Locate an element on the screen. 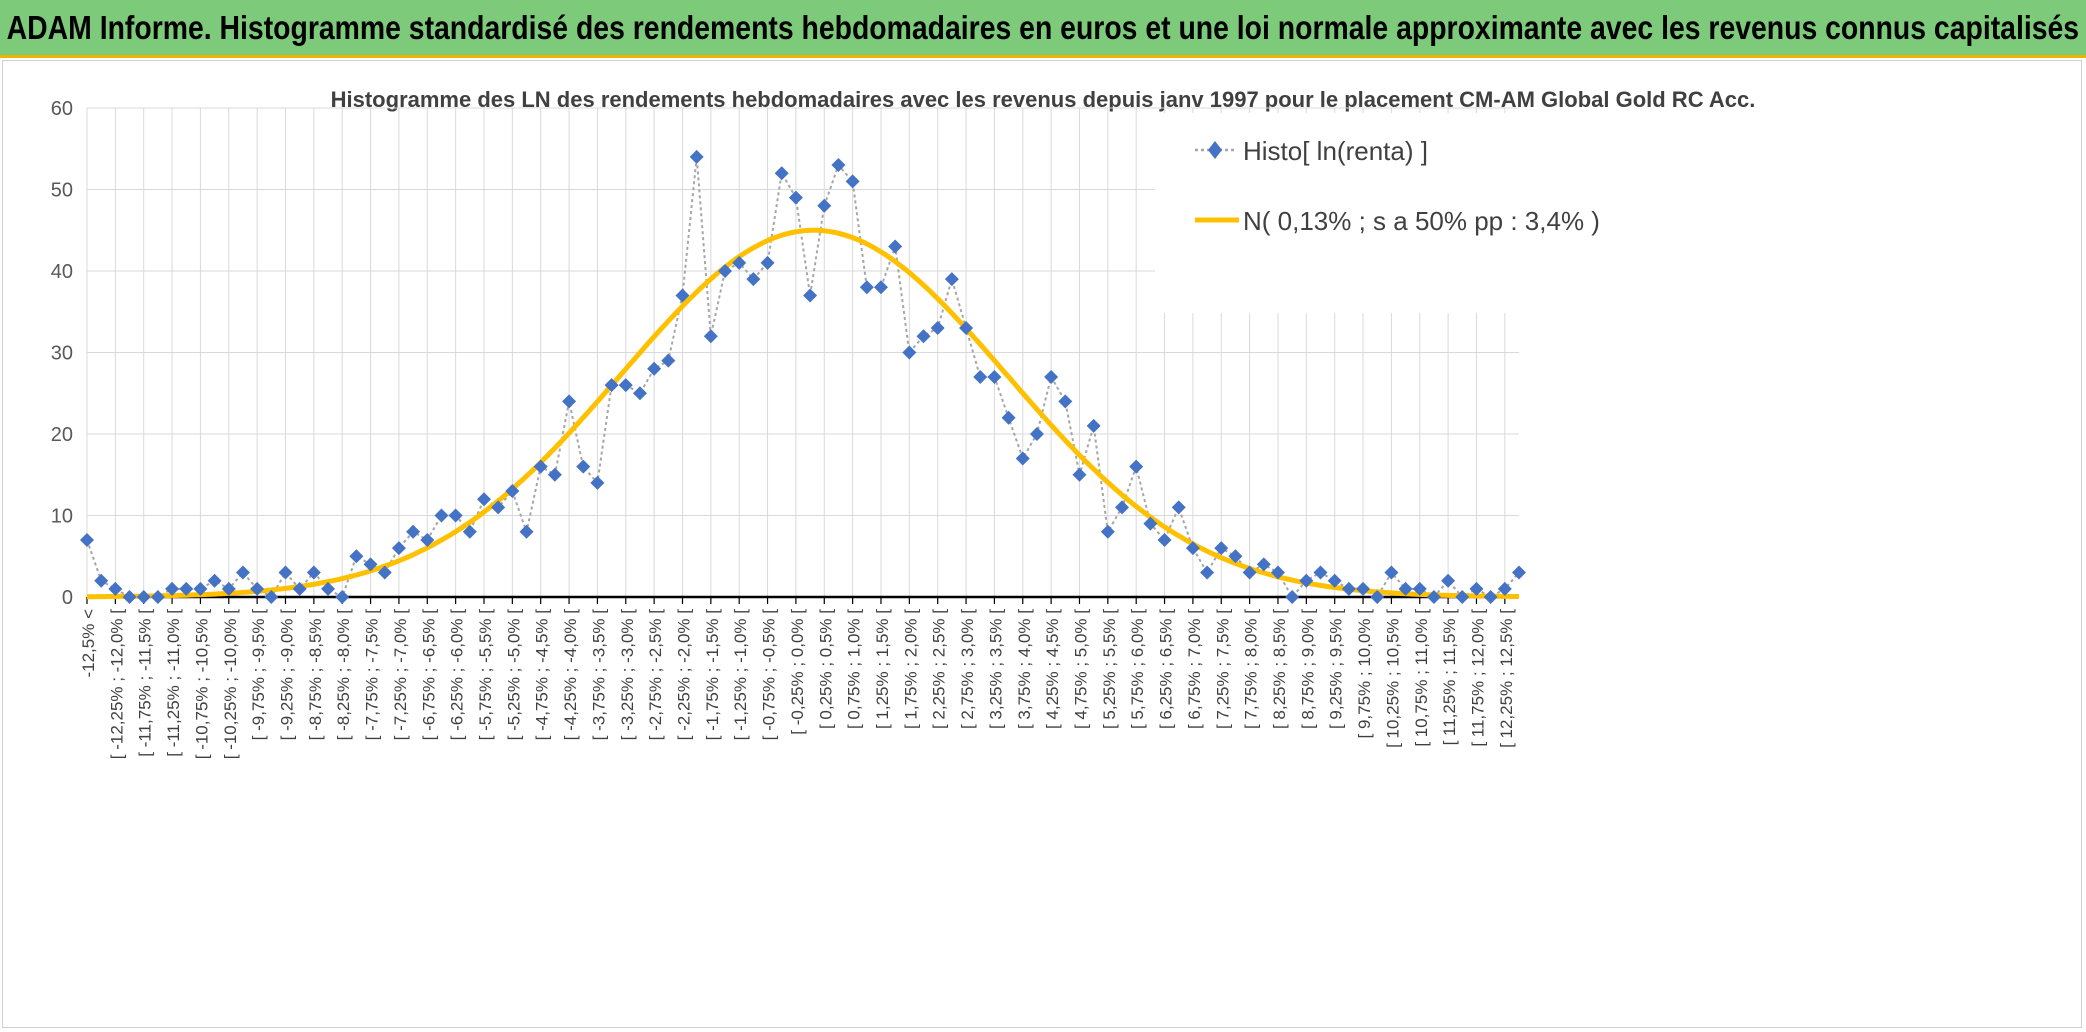 This screenshot has width=2086, height=1032. x-tick-label: [ -7,75% ; -7,5% [ is located at coordinates (372, 675).